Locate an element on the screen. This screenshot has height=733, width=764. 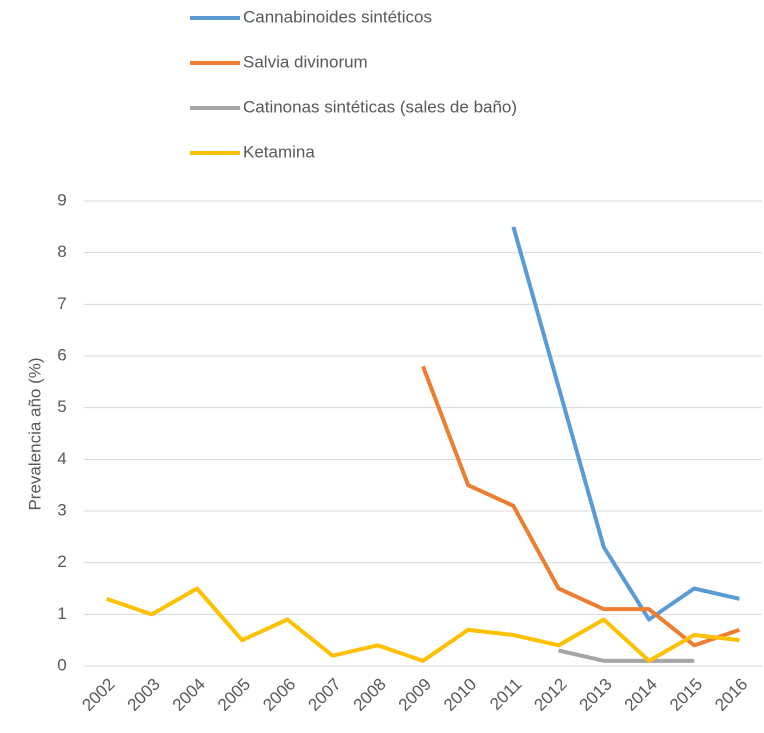
y-tick-label: 2 is located at coordinates (61, 561).